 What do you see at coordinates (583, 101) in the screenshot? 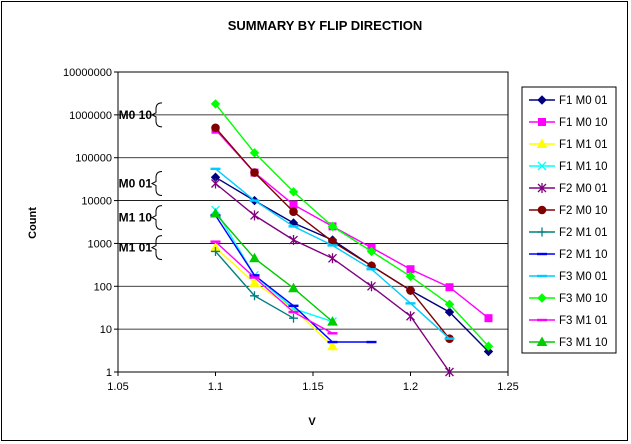
I see `legend-label: F1 M0 01` at bounding box center [583, 101].